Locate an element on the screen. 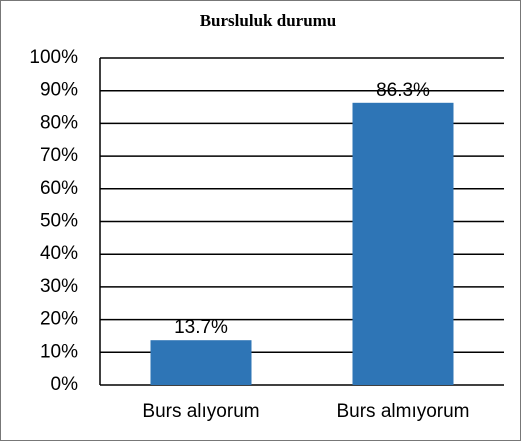 This screenshot has height=441, width=521. y-tick-label: 30% is located at coordinates (59, 286).